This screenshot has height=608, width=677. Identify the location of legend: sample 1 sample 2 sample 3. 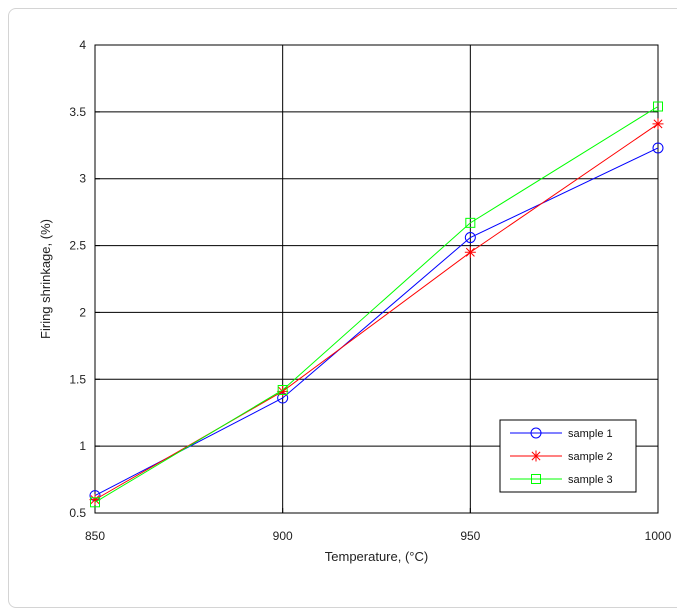
(568, 456).